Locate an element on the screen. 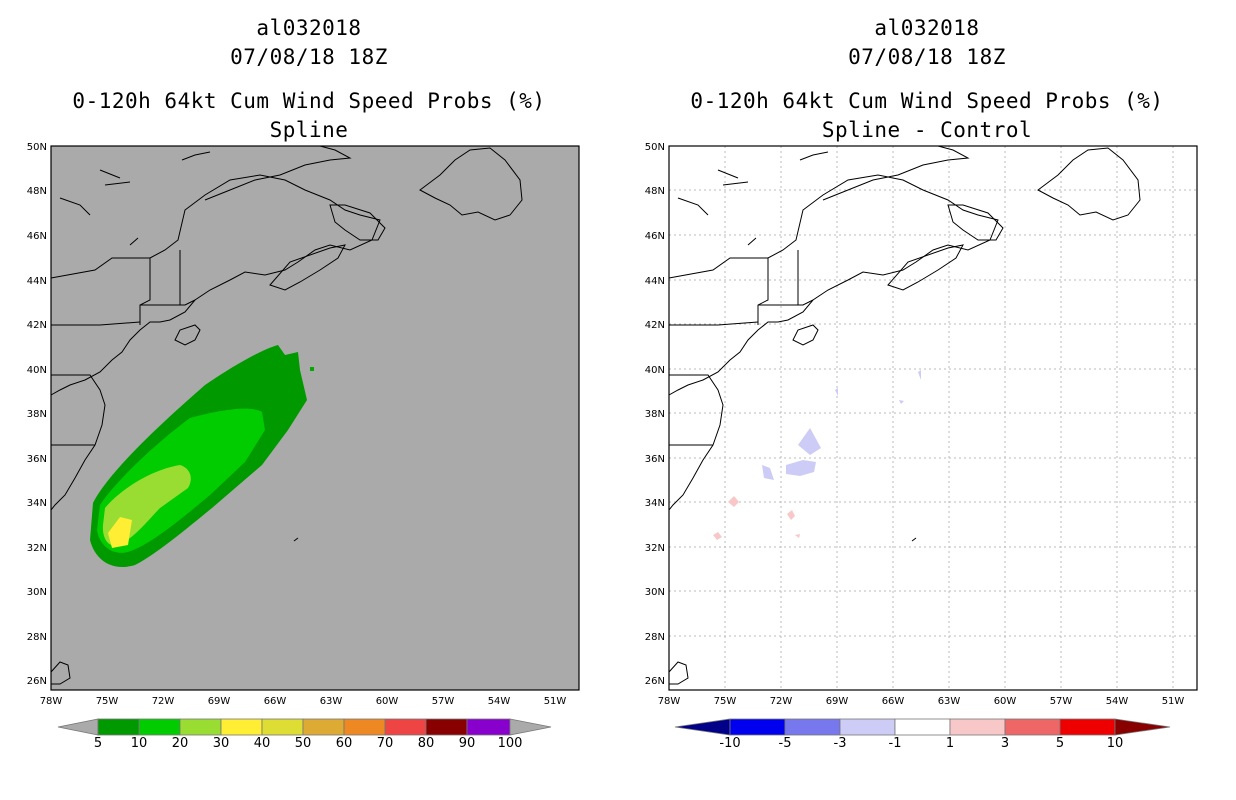 The height and width of the screenshot is (800, 1236). difference-colorbar is located at coordinates (922, 727).